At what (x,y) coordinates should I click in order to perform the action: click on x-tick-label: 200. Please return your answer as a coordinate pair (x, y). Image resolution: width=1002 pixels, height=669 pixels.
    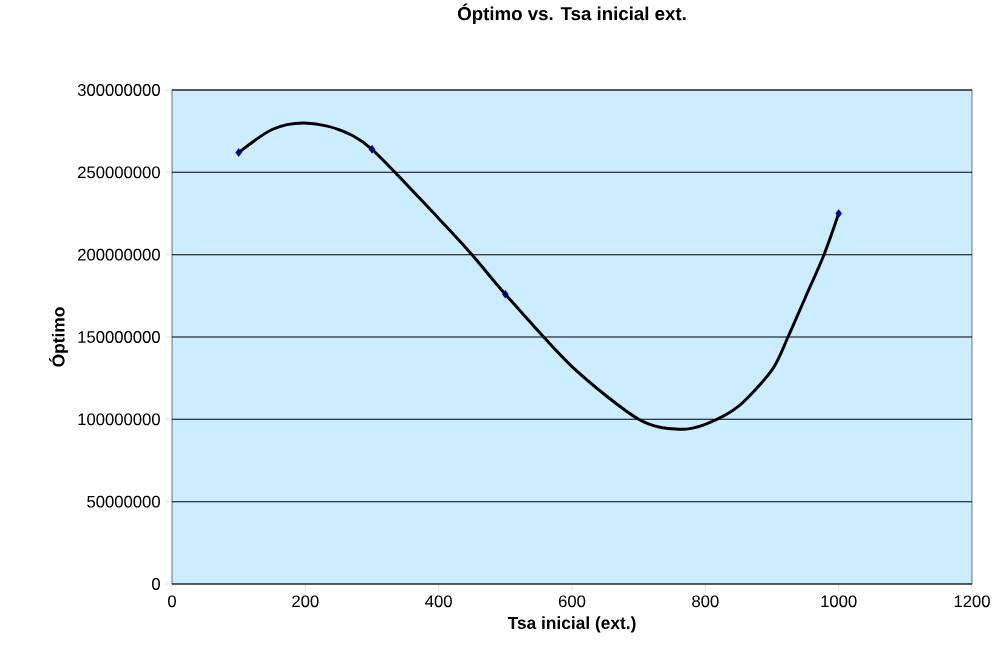
    Looking at the image, I should click on (305, 601).